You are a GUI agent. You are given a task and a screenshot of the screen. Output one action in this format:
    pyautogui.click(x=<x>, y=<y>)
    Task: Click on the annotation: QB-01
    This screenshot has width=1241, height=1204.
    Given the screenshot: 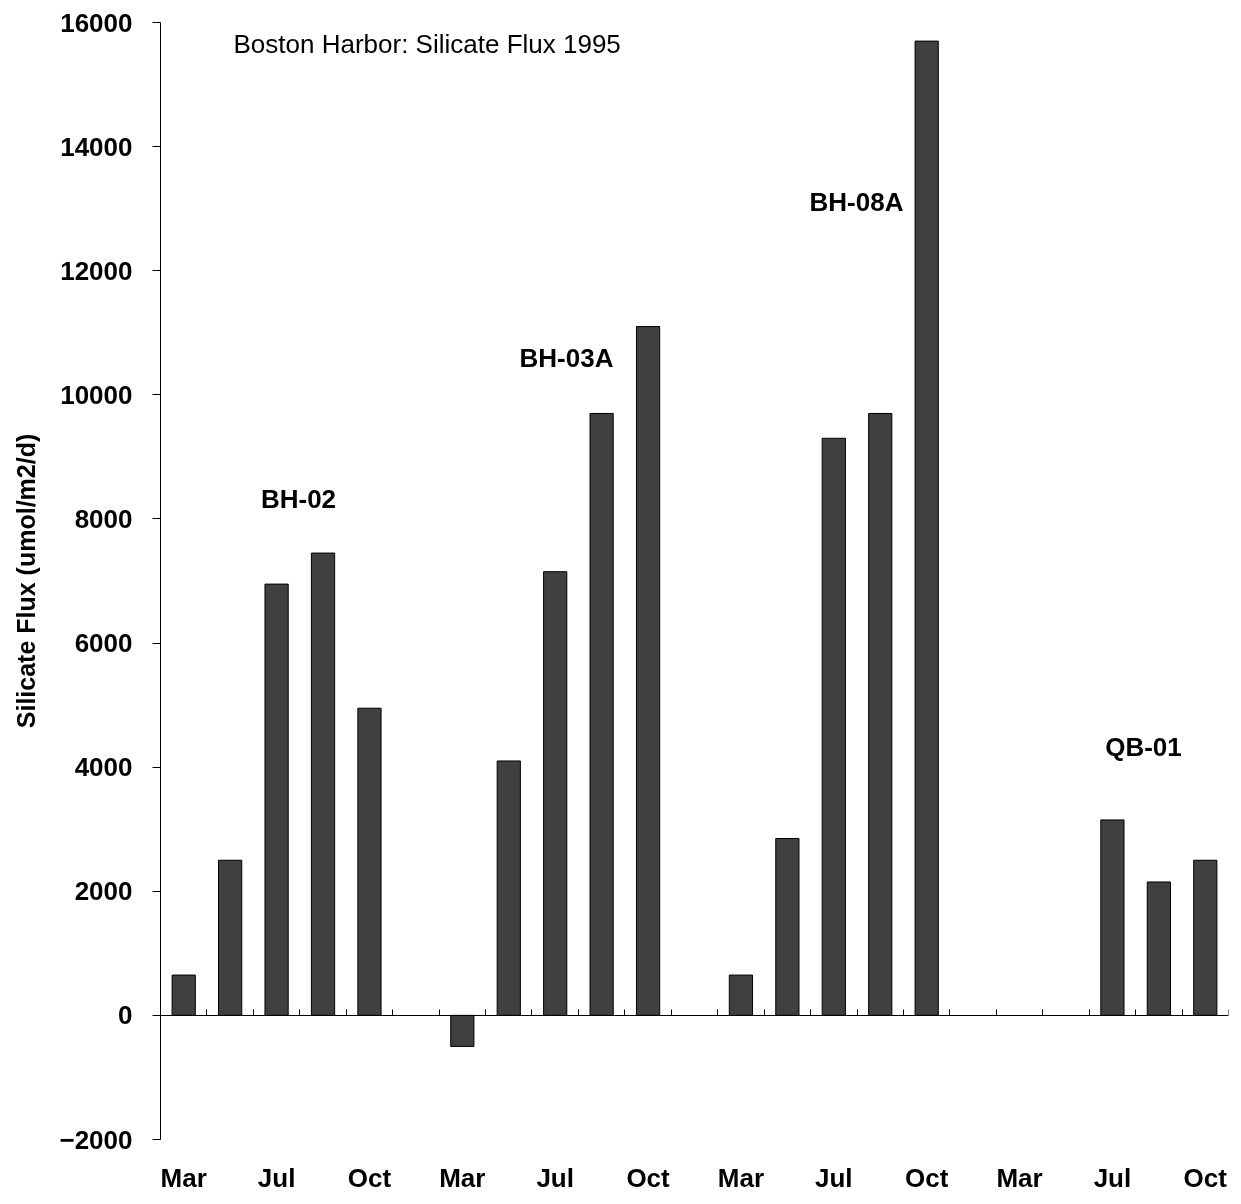 What is the action you would take?
    pyautogui.click(x=1143, y=746)
    